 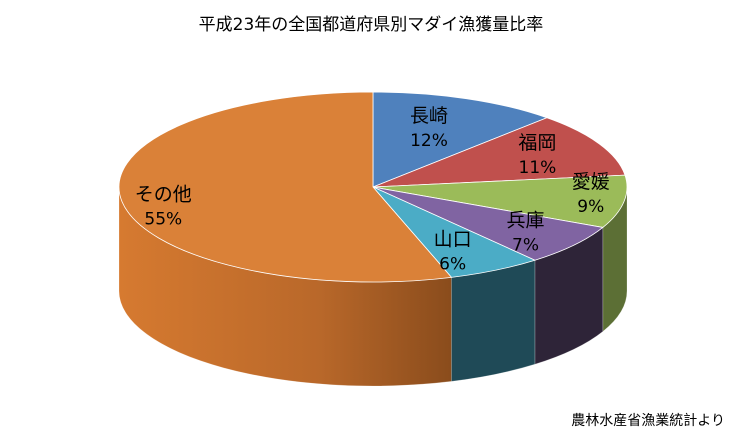 I want to click on slice-name-label: 福岡, so click(x=537, y=143).